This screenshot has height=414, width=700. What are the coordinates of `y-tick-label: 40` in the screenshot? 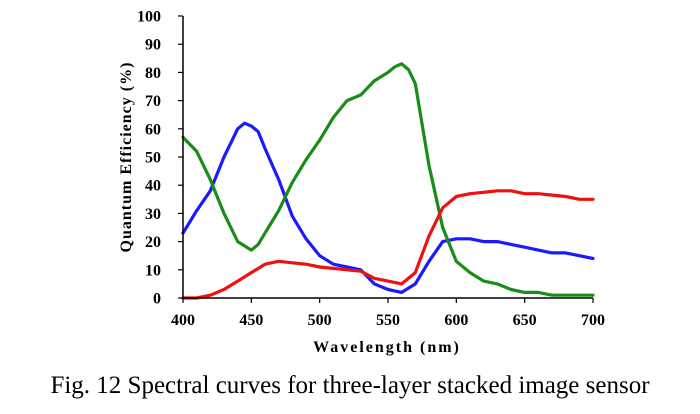 It's located at (153, 186).